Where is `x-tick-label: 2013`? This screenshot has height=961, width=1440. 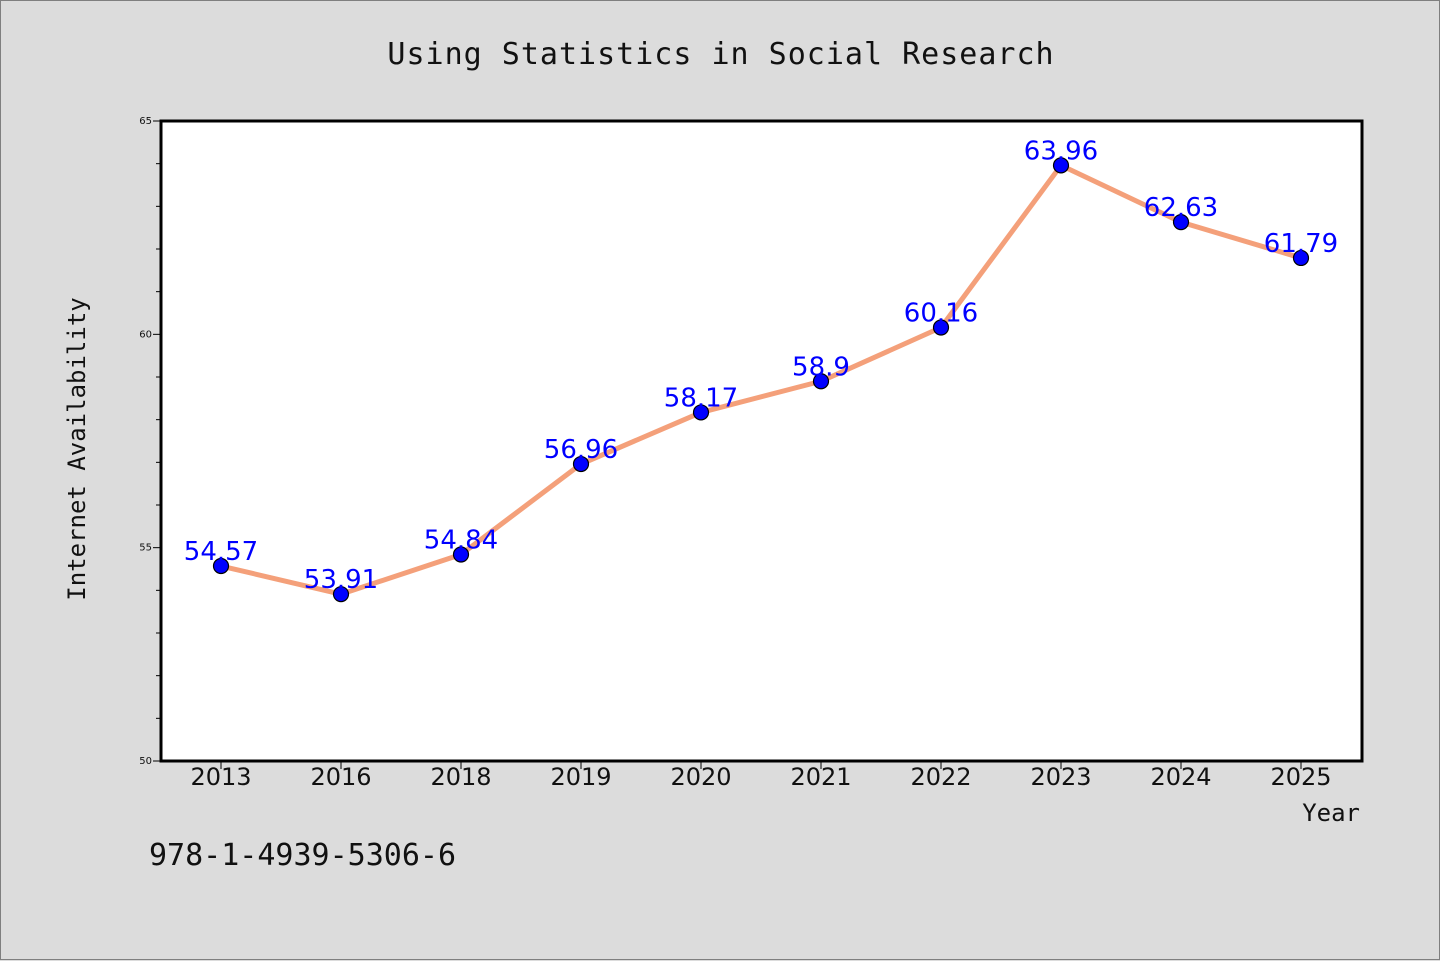
x-tick-label: 2013 is located at coordinates (220, 777).